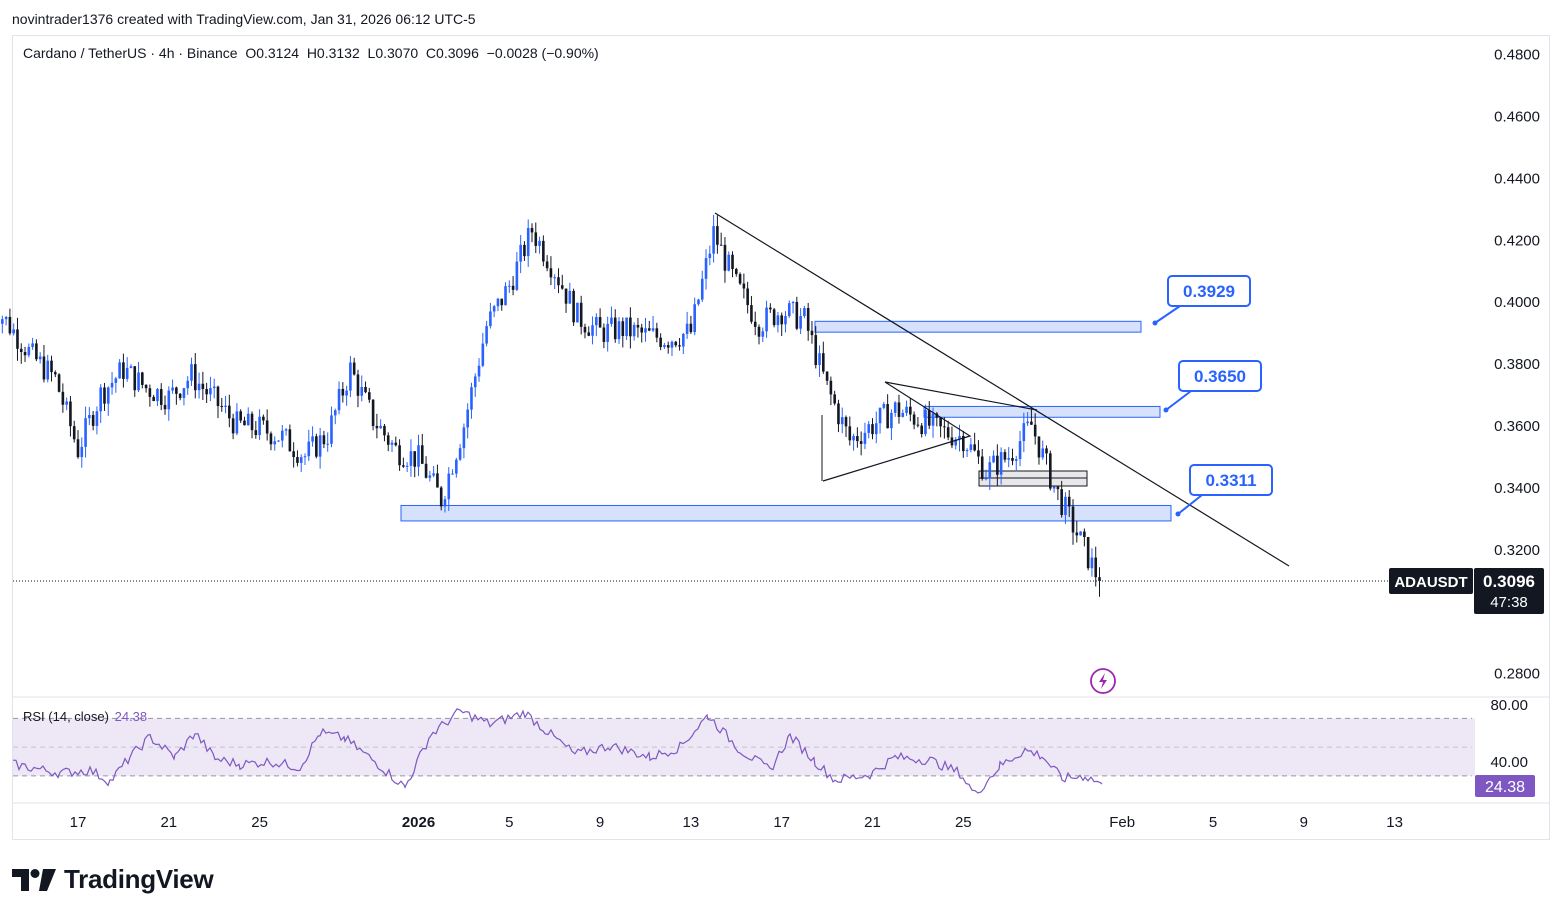  What do you see at coordinates (1517, 240) in the screenshot?
I see `price-axis-tick: 0.4200` at bounding box center [1517, 240].